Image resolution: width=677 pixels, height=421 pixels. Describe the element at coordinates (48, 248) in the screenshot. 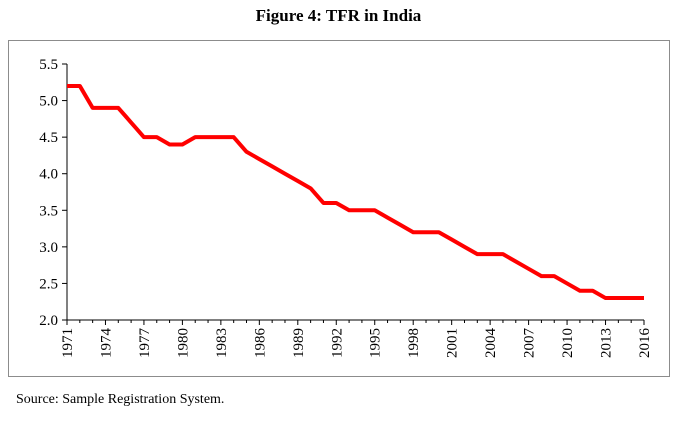

I see `y-tick-label: 3.0` at that location.